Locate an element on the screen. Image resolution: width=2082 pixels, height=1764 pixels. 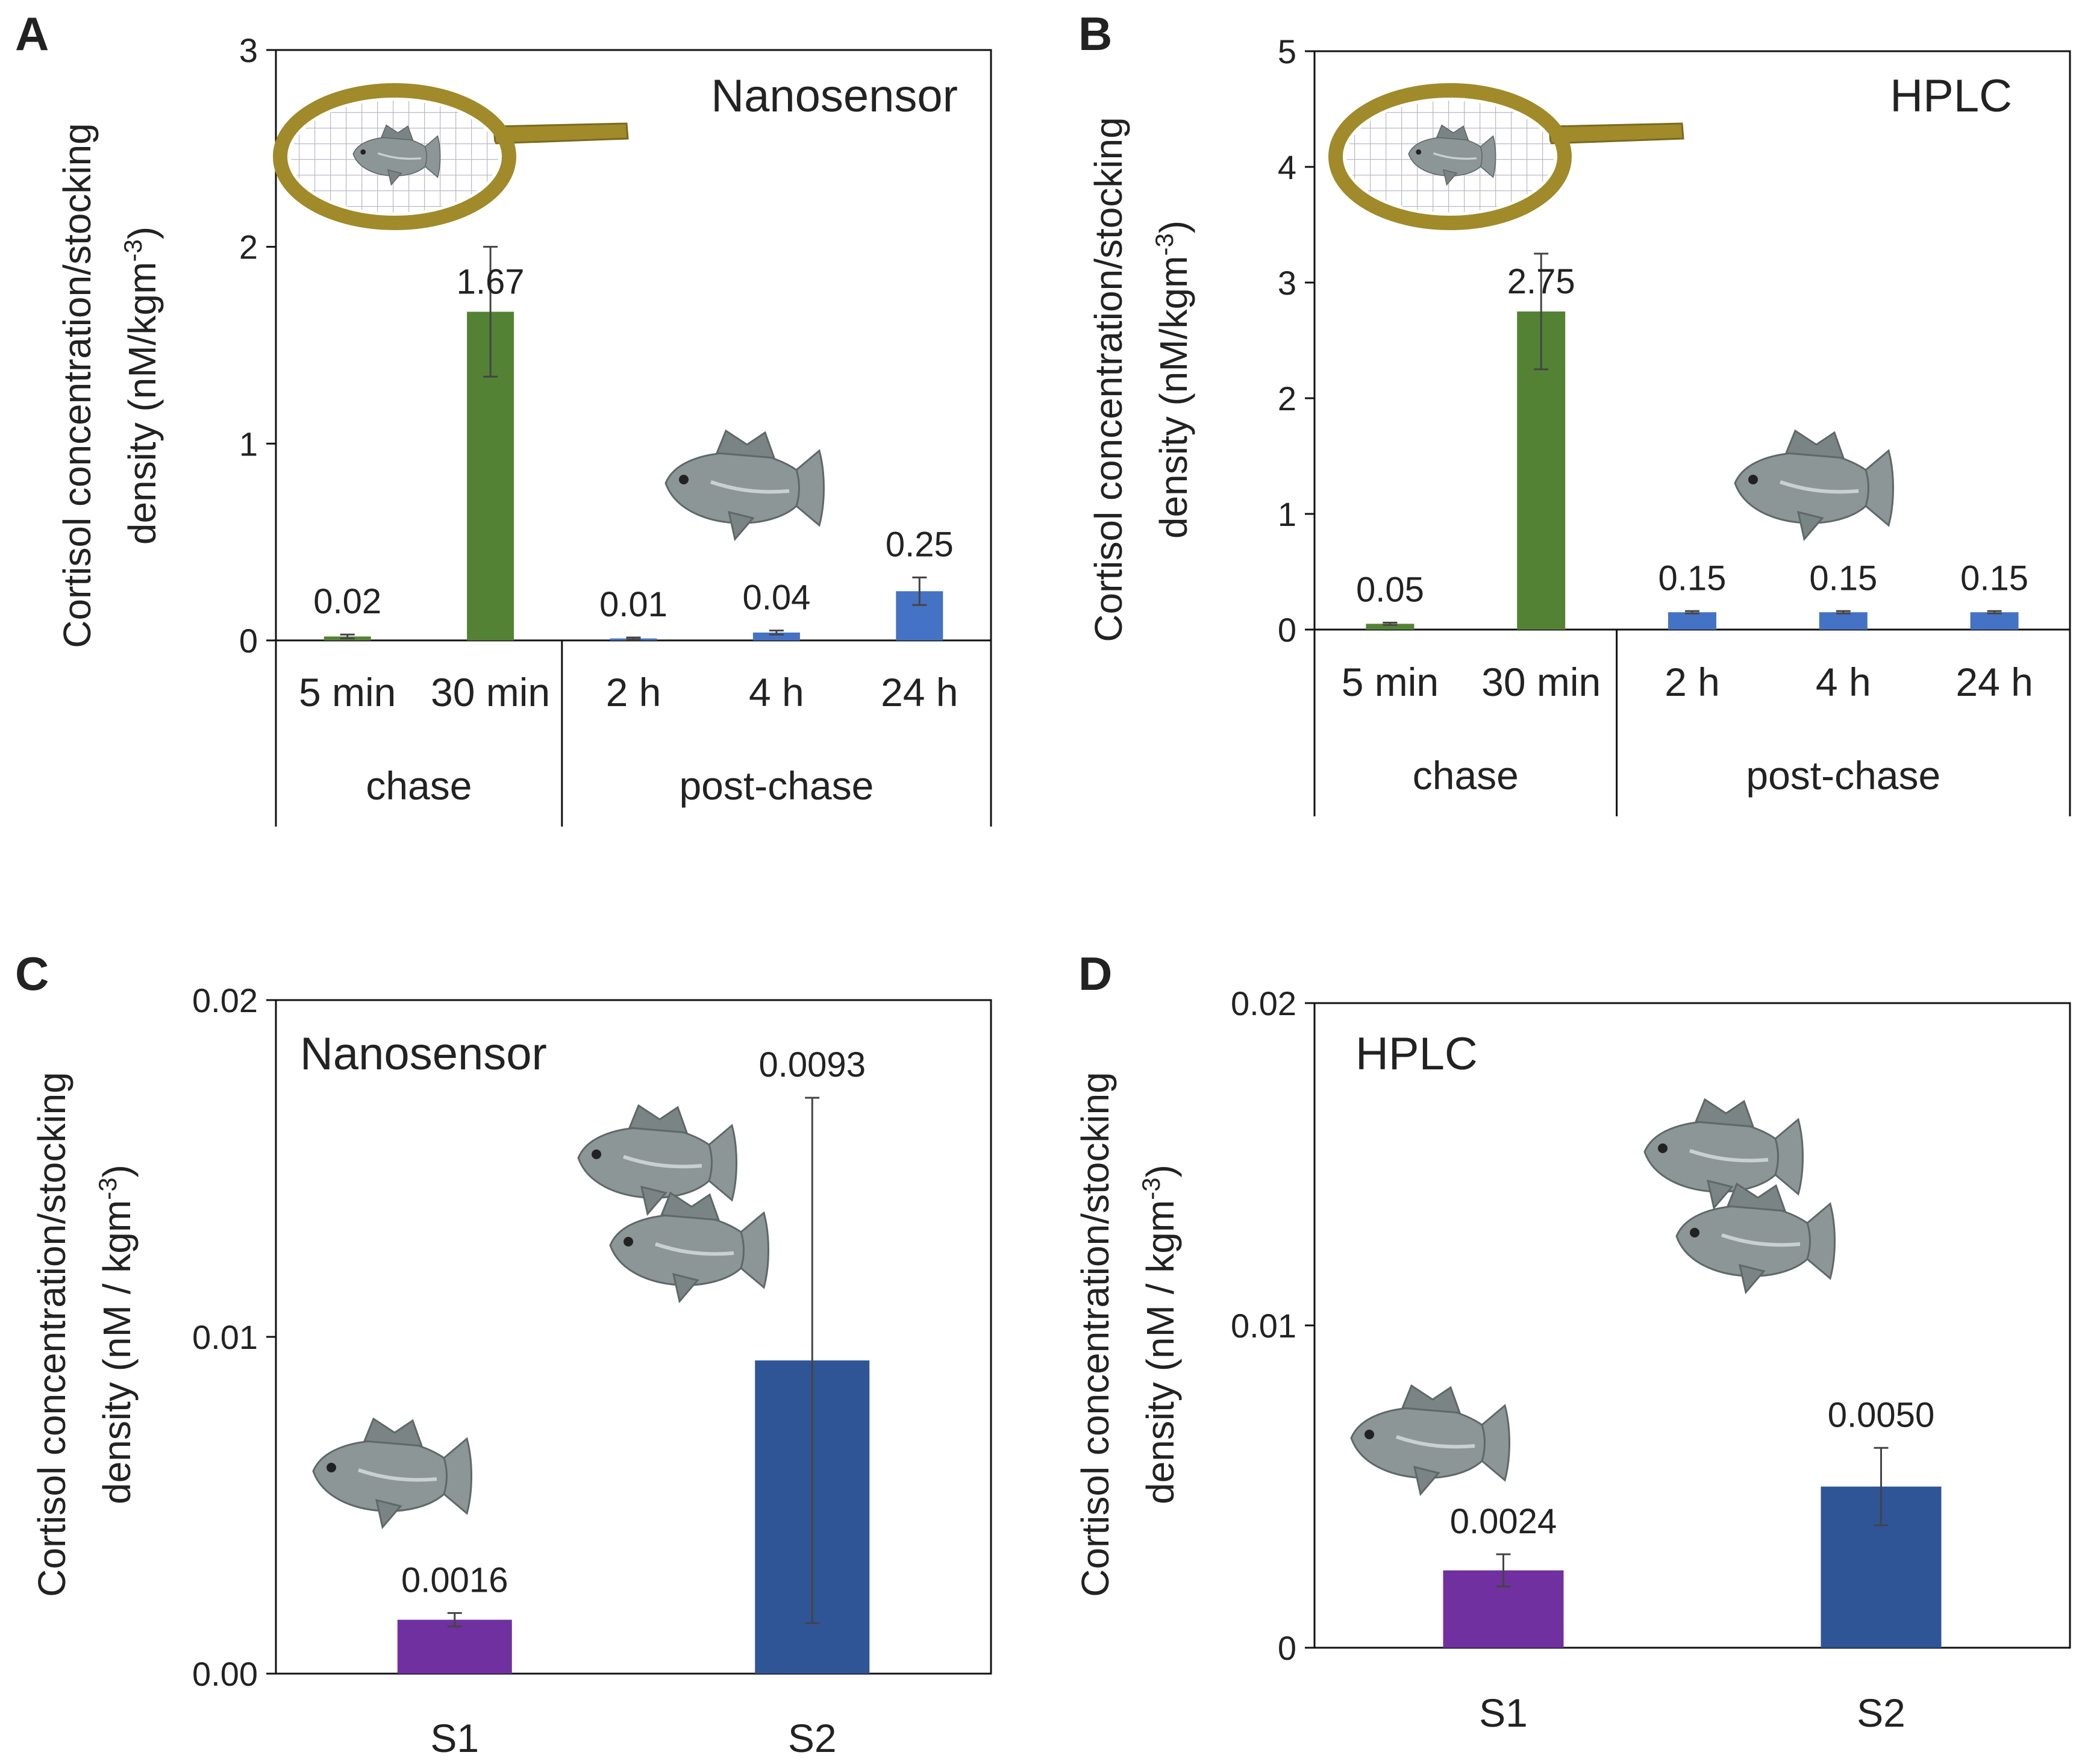
data-label: 0.0024 is located at coordinates (1504, 1521).